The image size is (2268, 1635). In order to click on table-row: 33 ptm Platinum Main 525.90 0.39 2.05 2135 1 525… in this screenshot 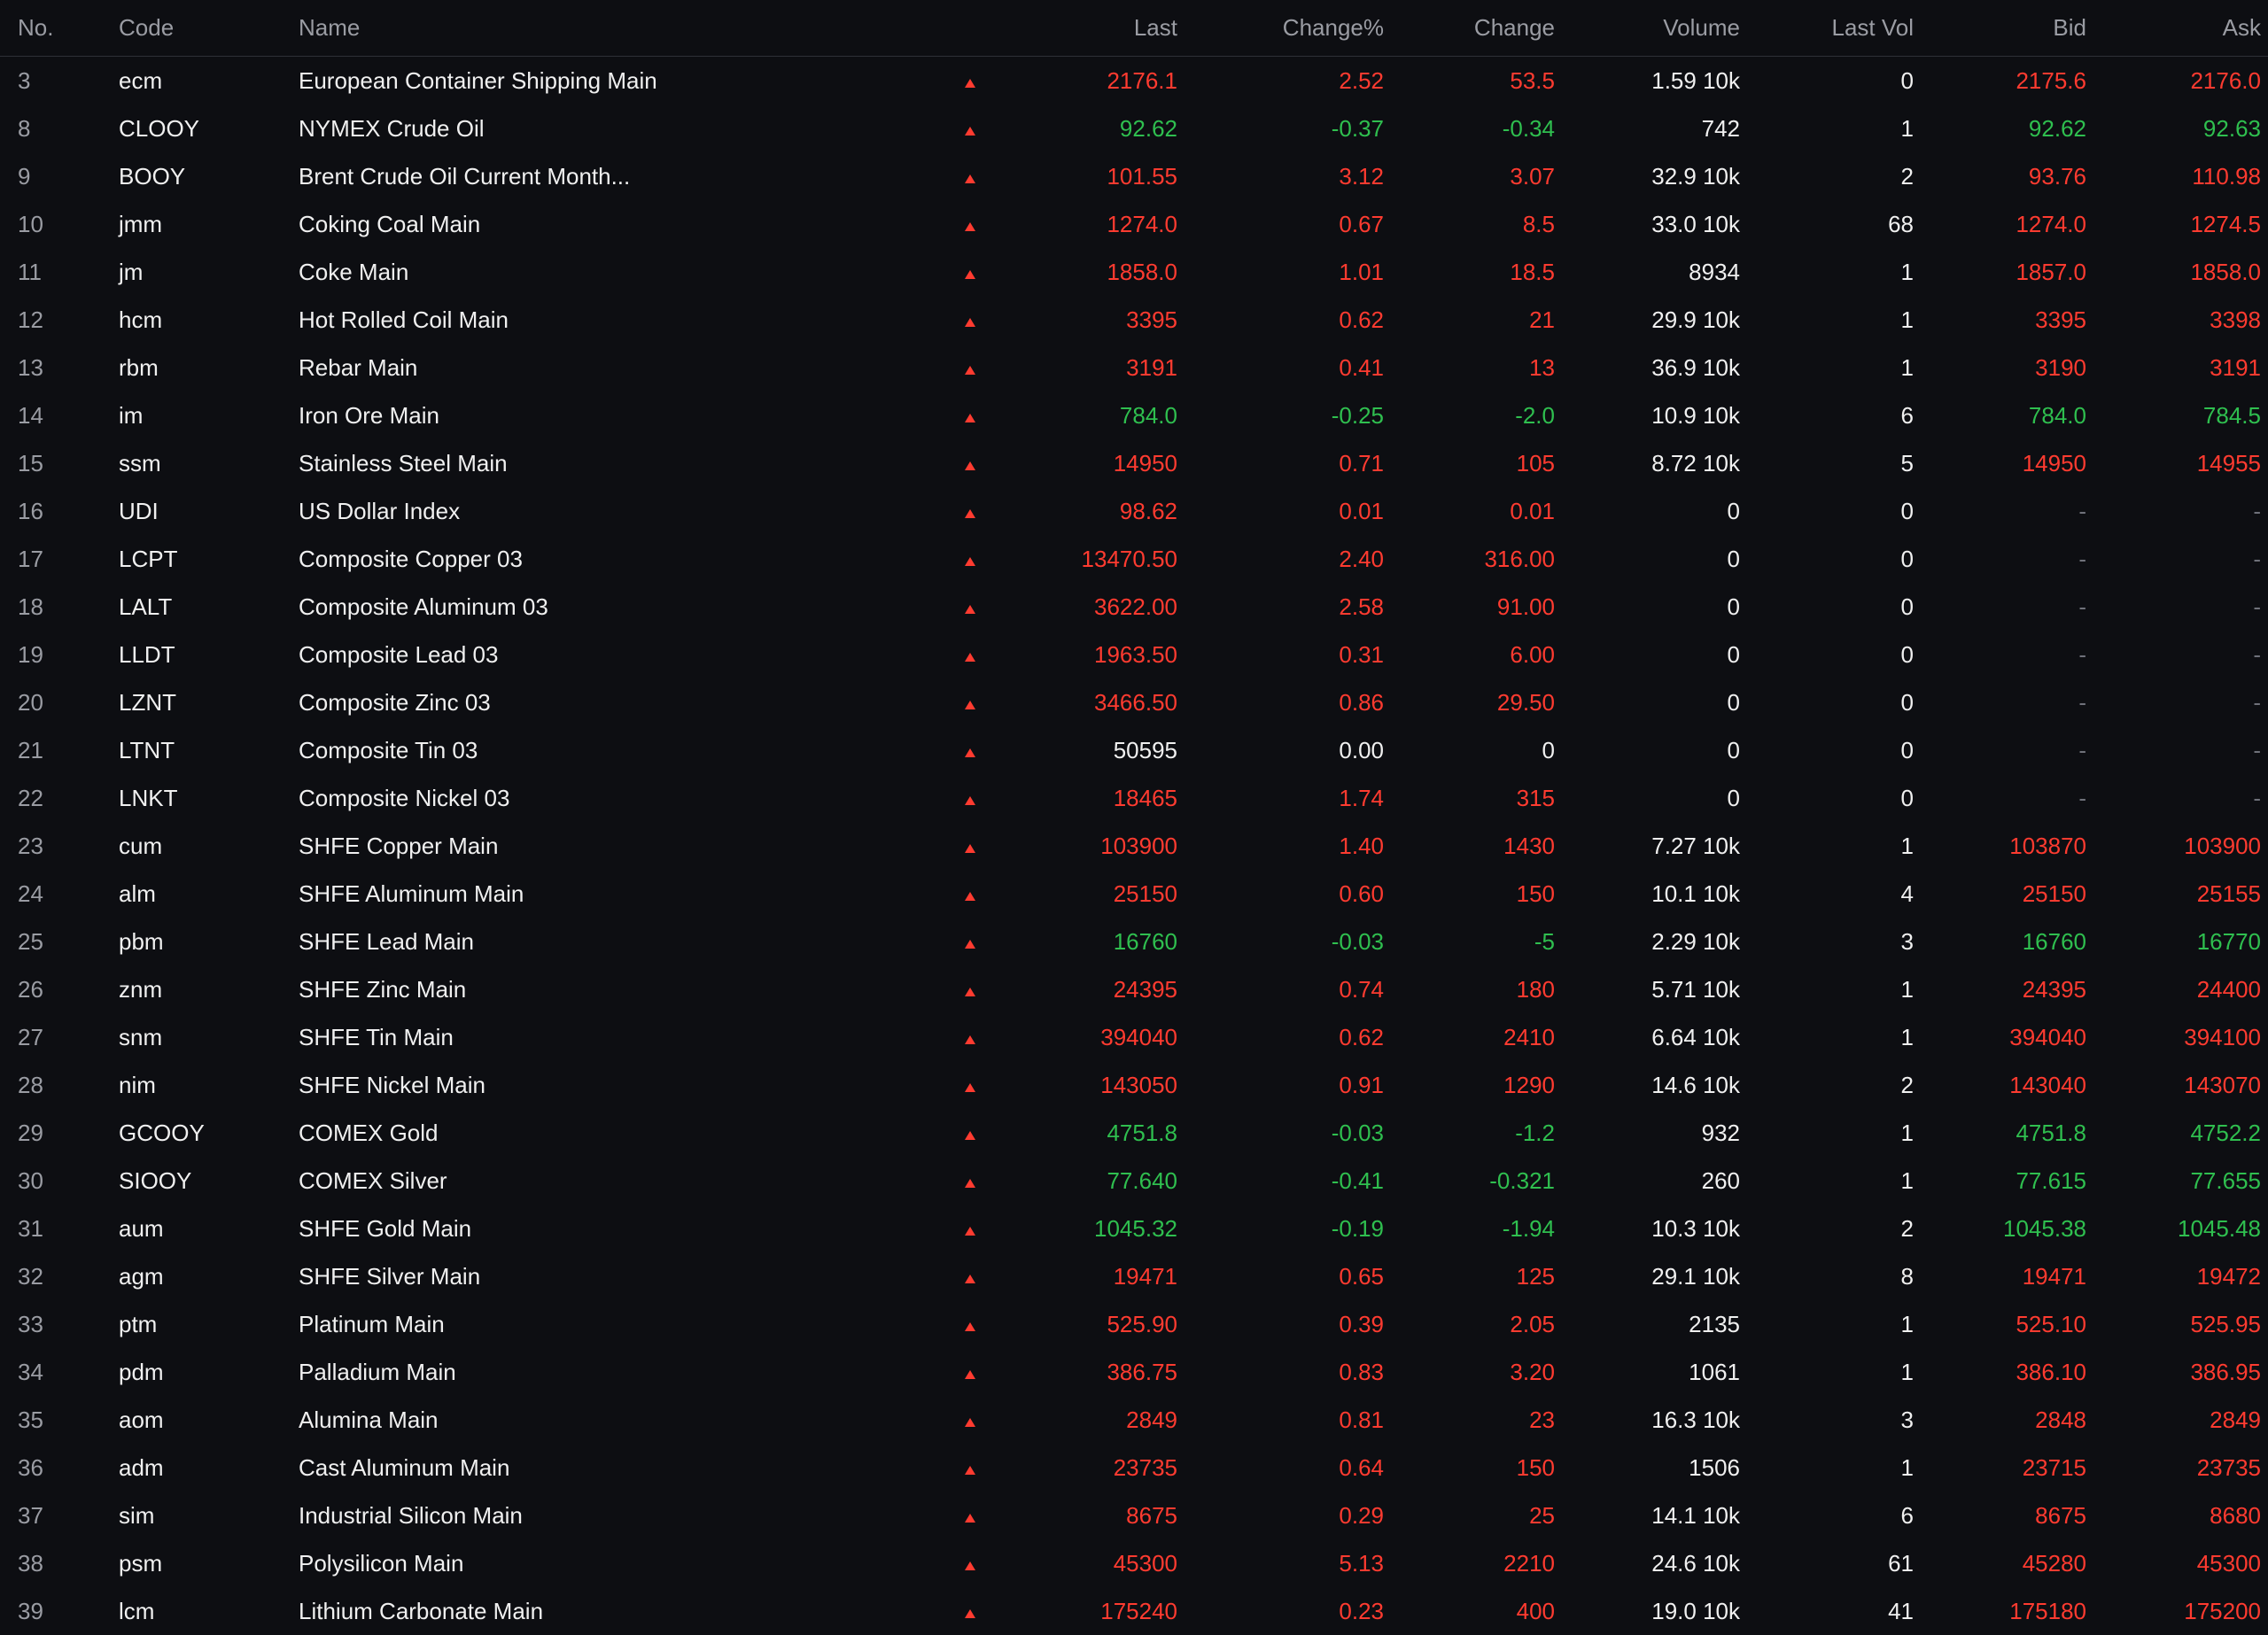, I will do `click(1134, 1324)`.